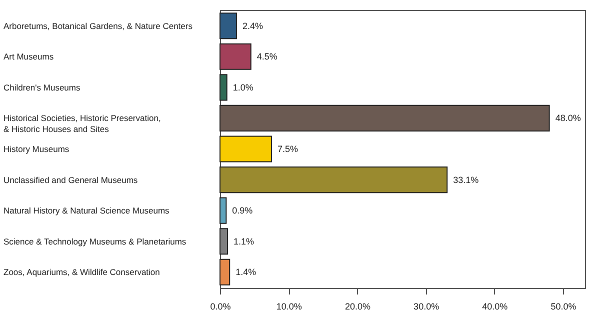  I want to click on data-label: 1.1%, so click(244, 241).